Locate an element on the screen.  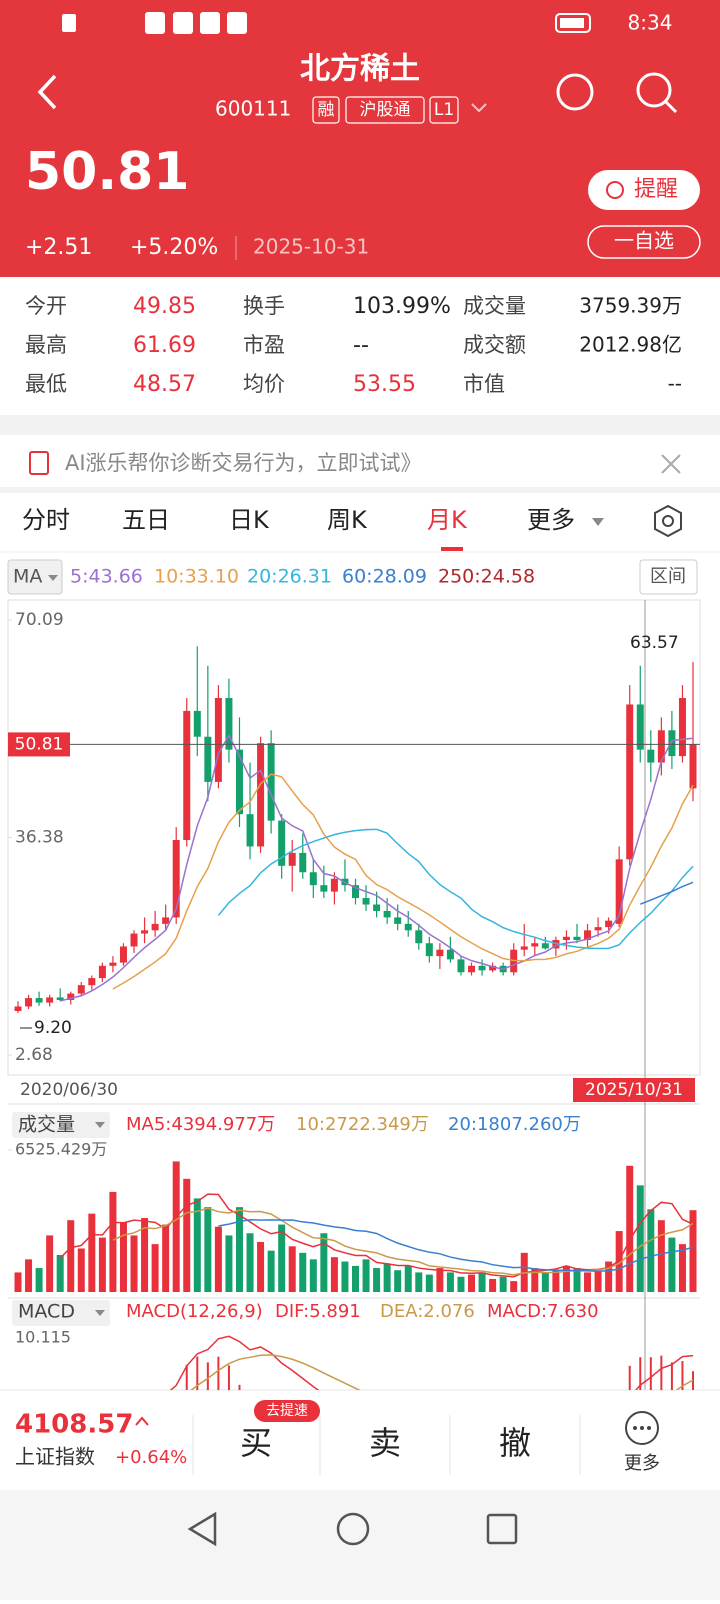
close-icon is located at coordinates (671, 464).